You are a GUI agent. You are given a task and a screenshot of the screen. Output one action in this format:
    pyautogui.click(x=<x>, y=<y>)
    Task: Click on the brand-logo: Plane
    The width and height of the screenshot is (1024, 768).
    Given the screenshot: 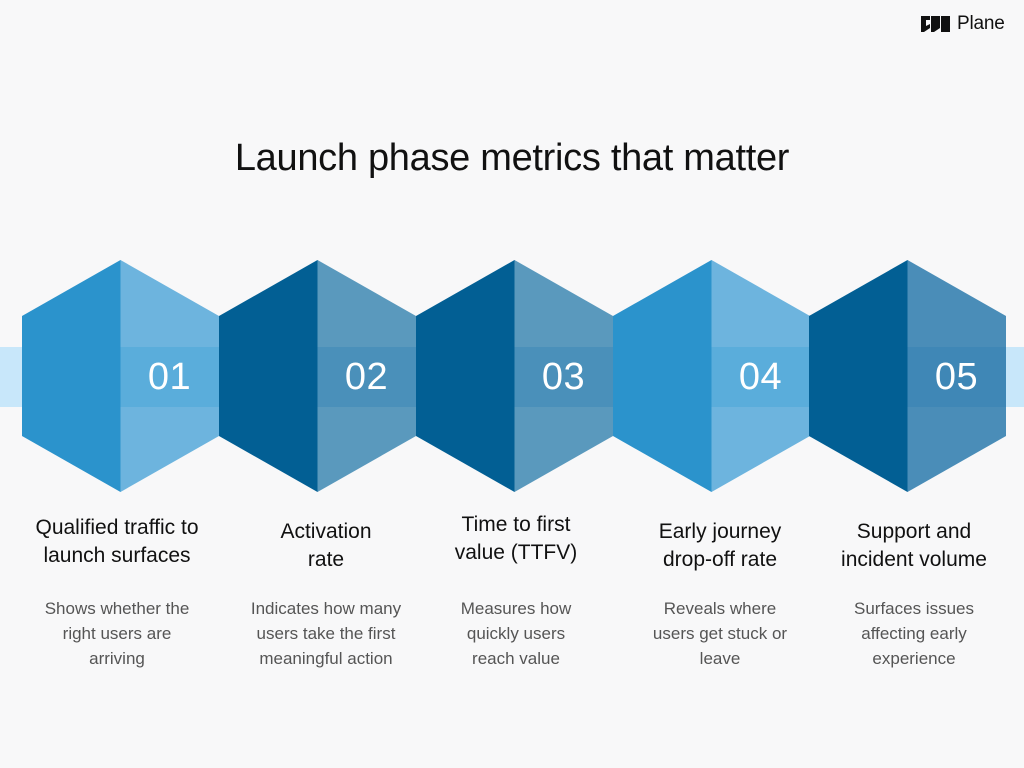 What is the action you would take?
    pyautogui.click(x=963, y=24)
    